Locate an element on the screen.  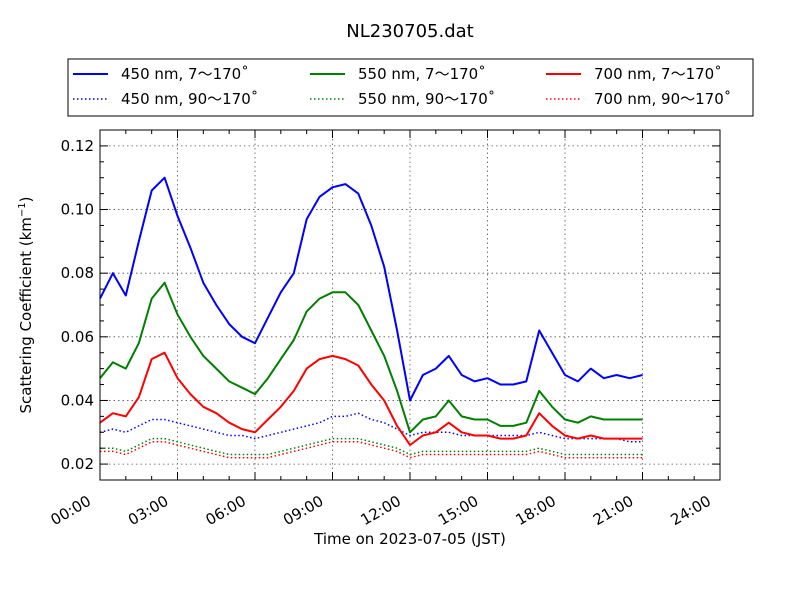
legend-label-4: 550 nm, 90～170˚ is located at coordinates (426, 99).